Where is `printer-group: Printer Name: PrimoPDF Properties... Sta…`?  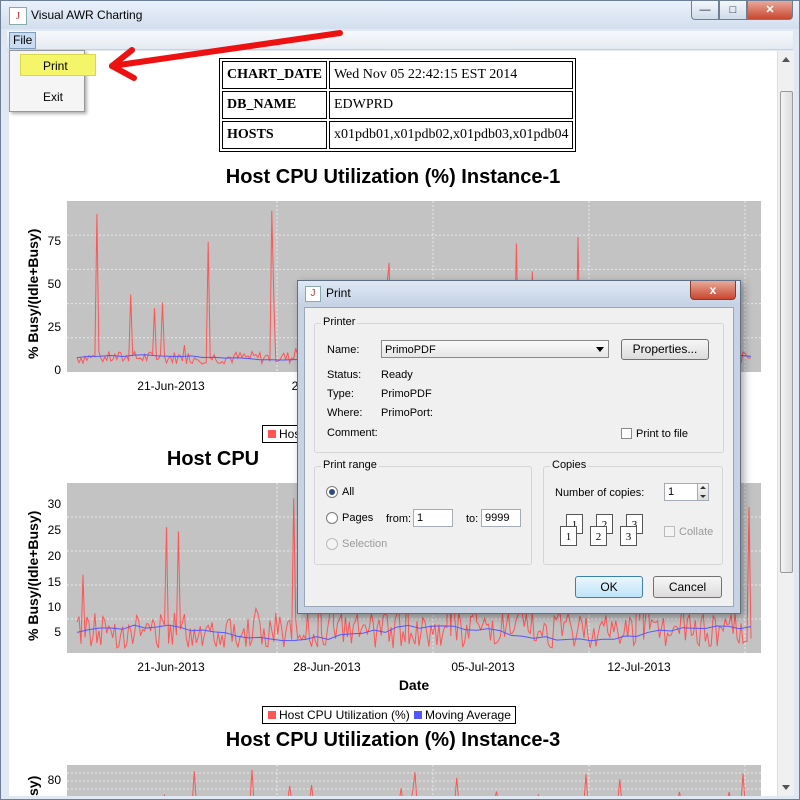 printer-group: Printer Name: PrimoPDF Properties... Sta… is located at coordinates (519, 384).